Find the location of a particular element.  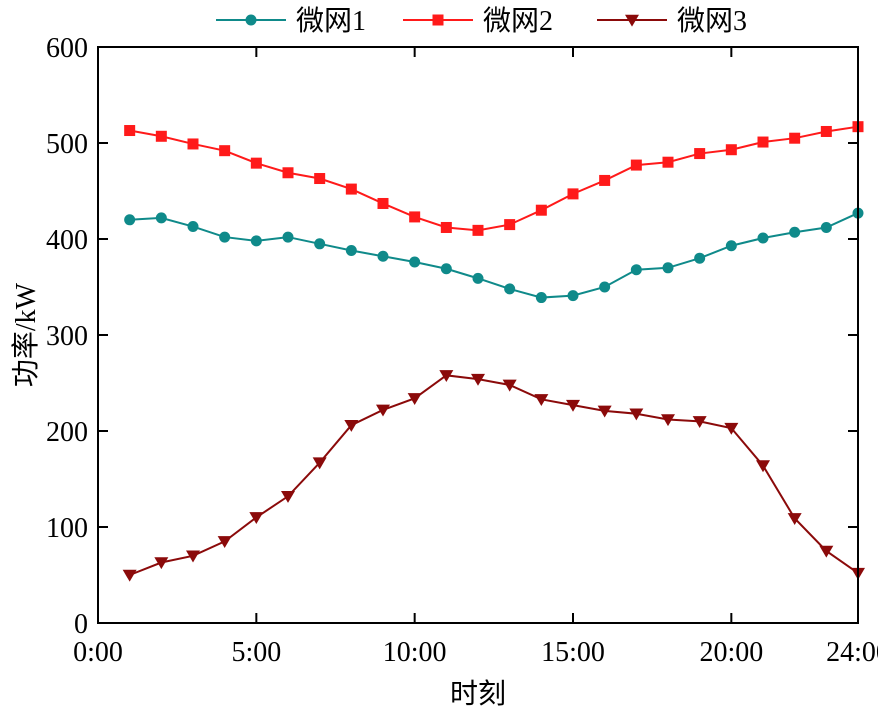

y-tick-label: 300 is located at coordinates (67, 336).